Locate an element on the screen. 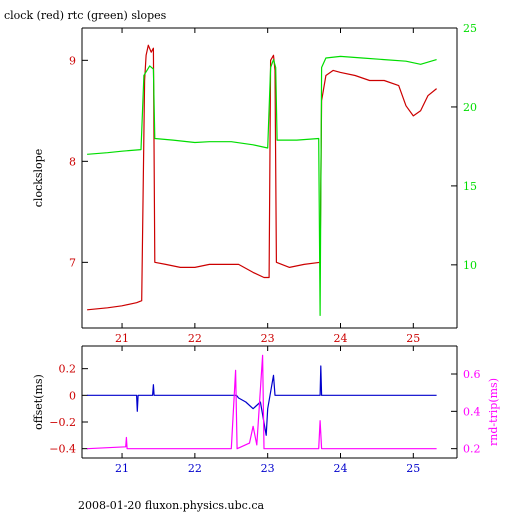 This screenshot has height=512, width=512. y2-axis-label-1: rnd-trip(ms) is located at coordinates (493, 412).